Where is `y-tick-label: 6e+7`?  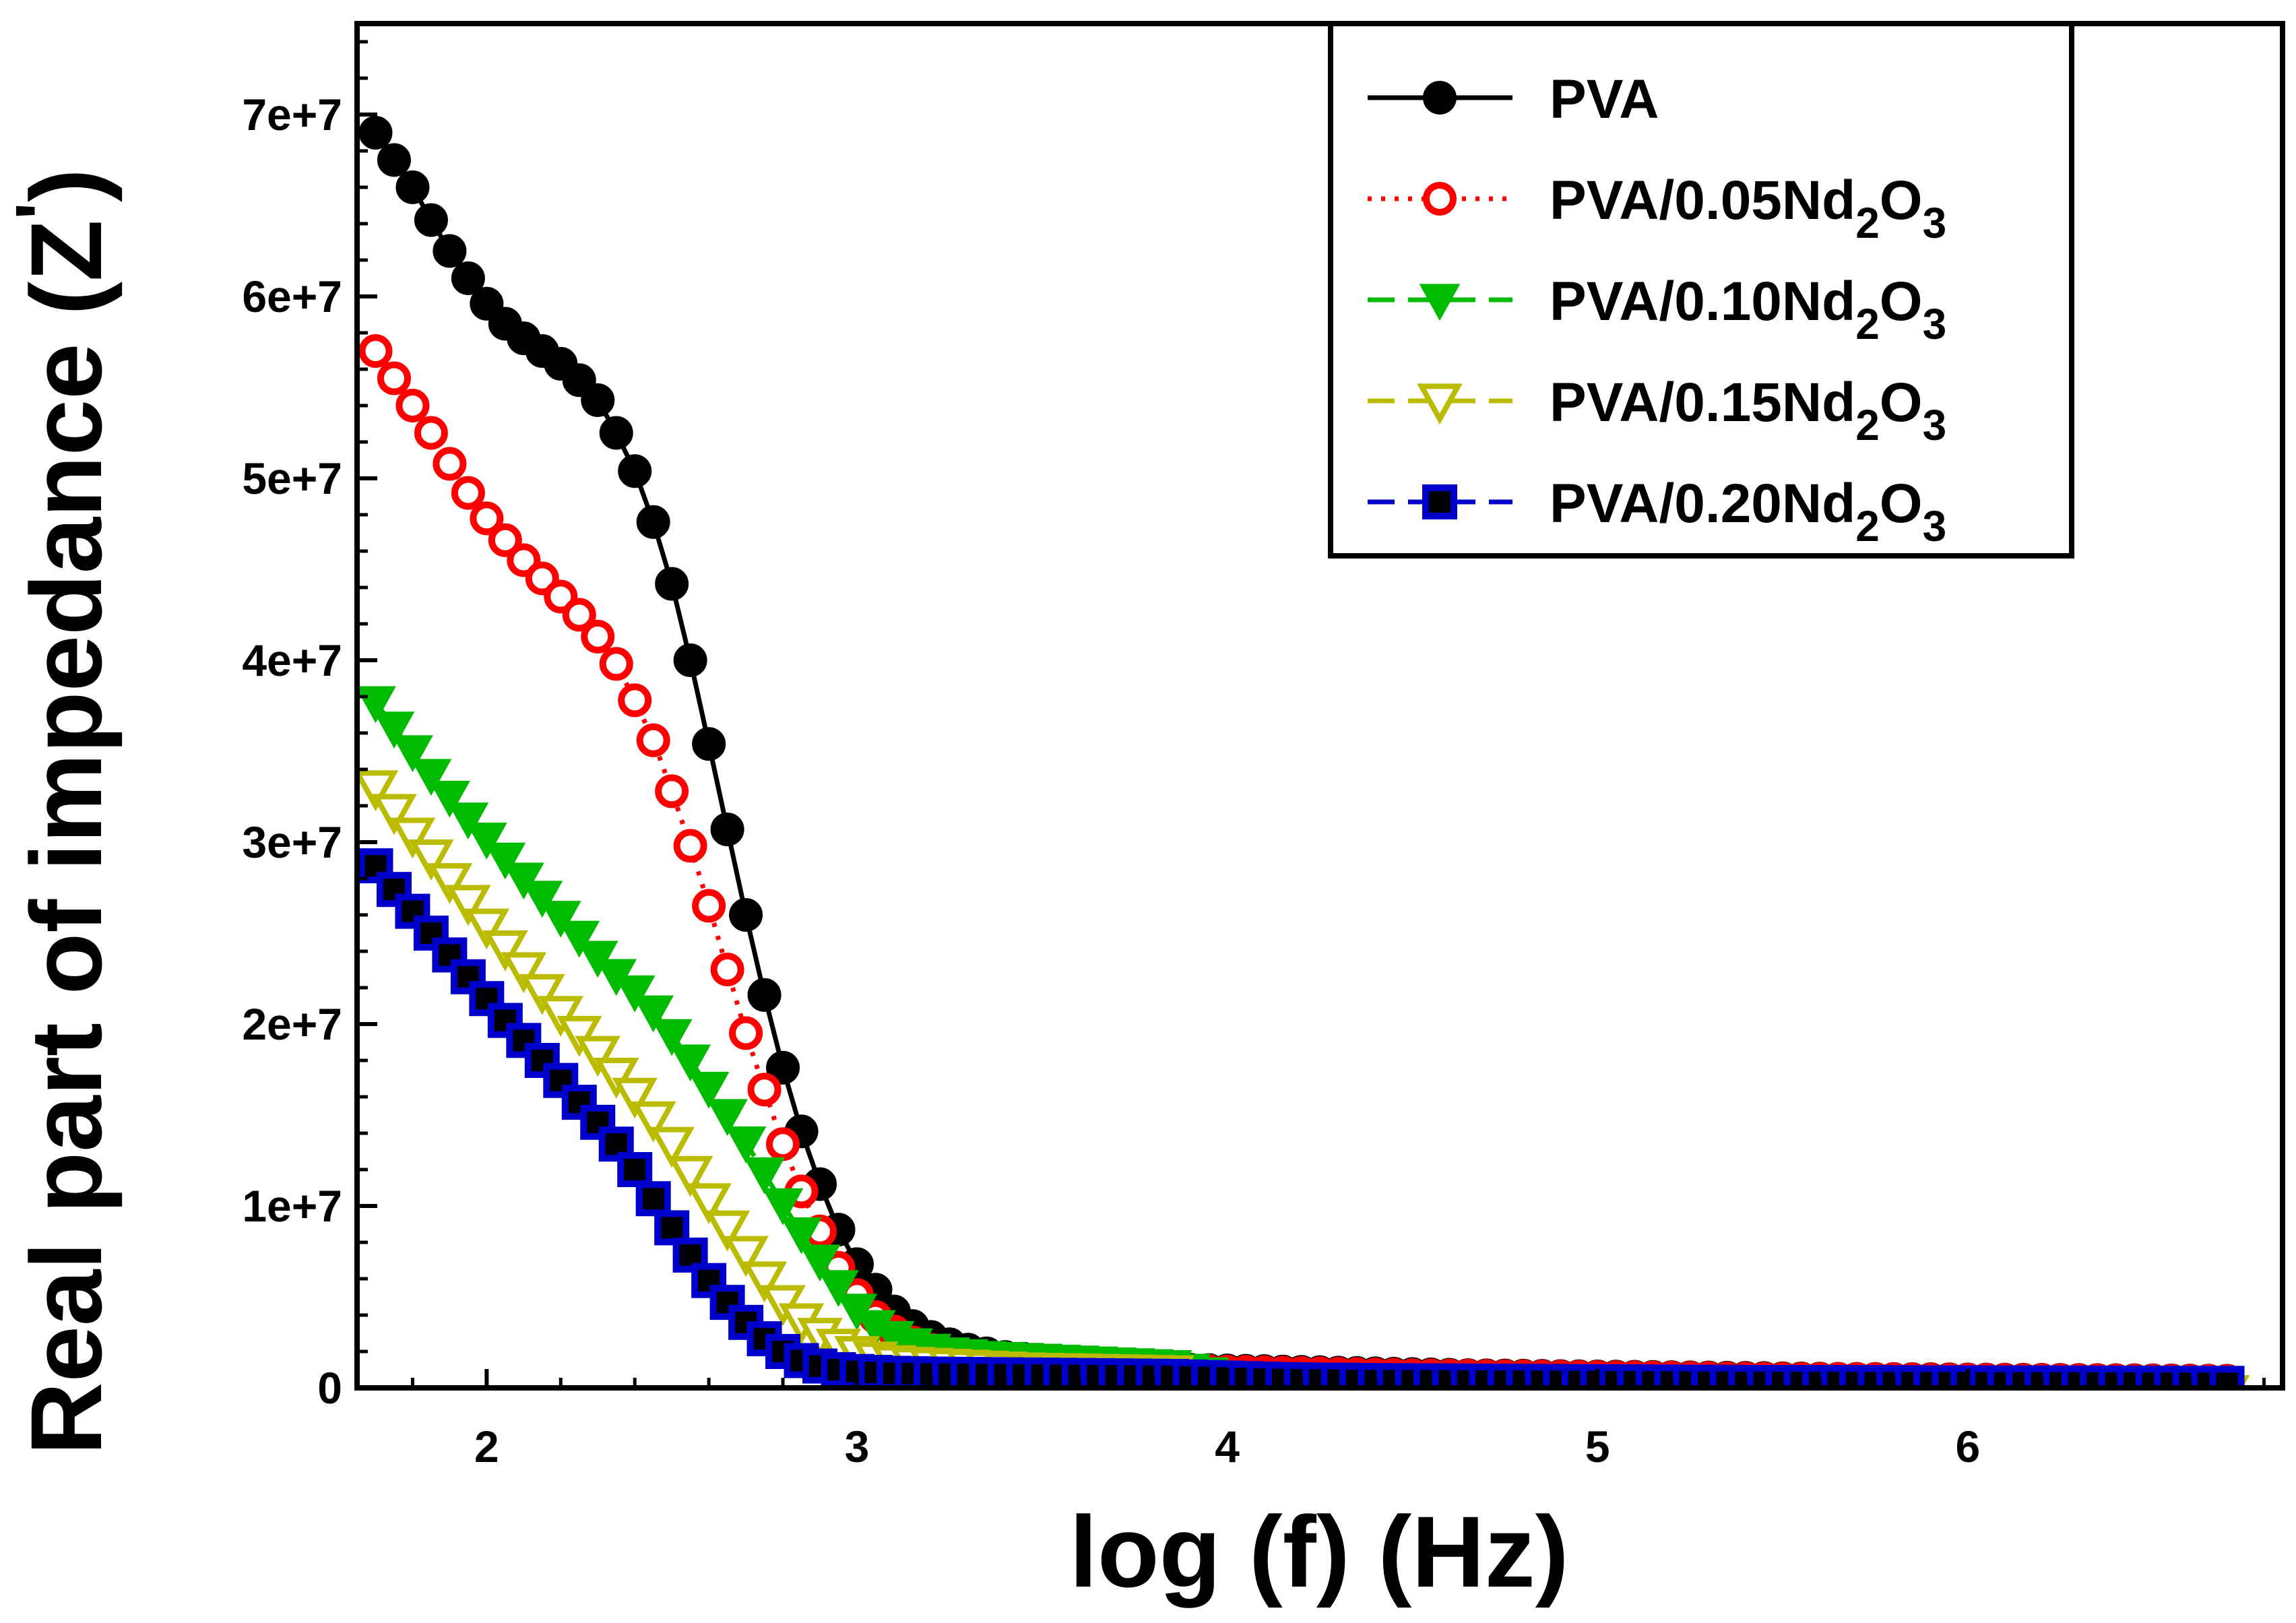 y-tick-label: 6e+7 is located at coordinates (292, 296).